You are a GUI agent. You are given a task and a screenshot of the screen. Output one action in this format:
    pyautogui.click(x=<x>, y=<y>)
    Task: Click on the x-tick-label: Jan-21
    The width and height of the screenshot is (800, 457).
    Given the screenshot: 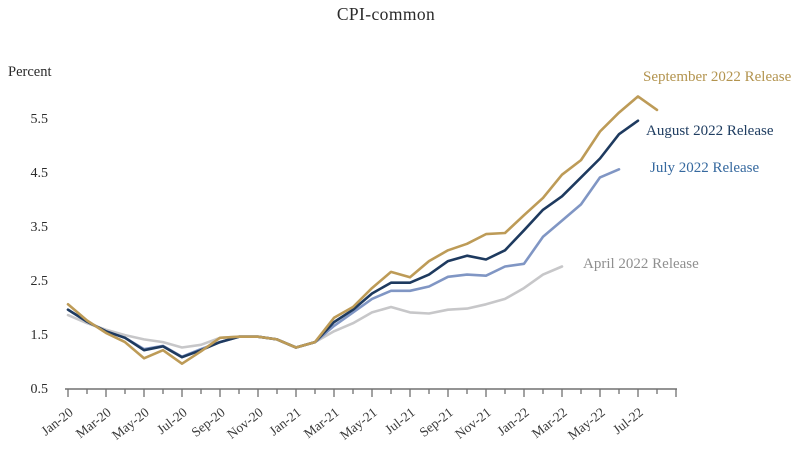 What is the action you would take?
    pyautogui.click(x=285, y=422)
    